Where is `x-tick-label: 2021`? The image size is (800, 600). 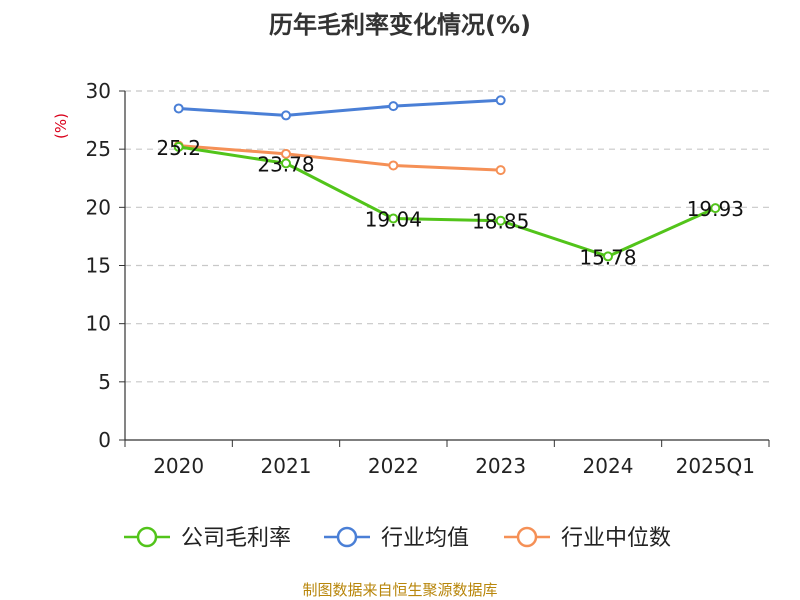 x-tick-label: 2021 is located at coordinates (286, 466).